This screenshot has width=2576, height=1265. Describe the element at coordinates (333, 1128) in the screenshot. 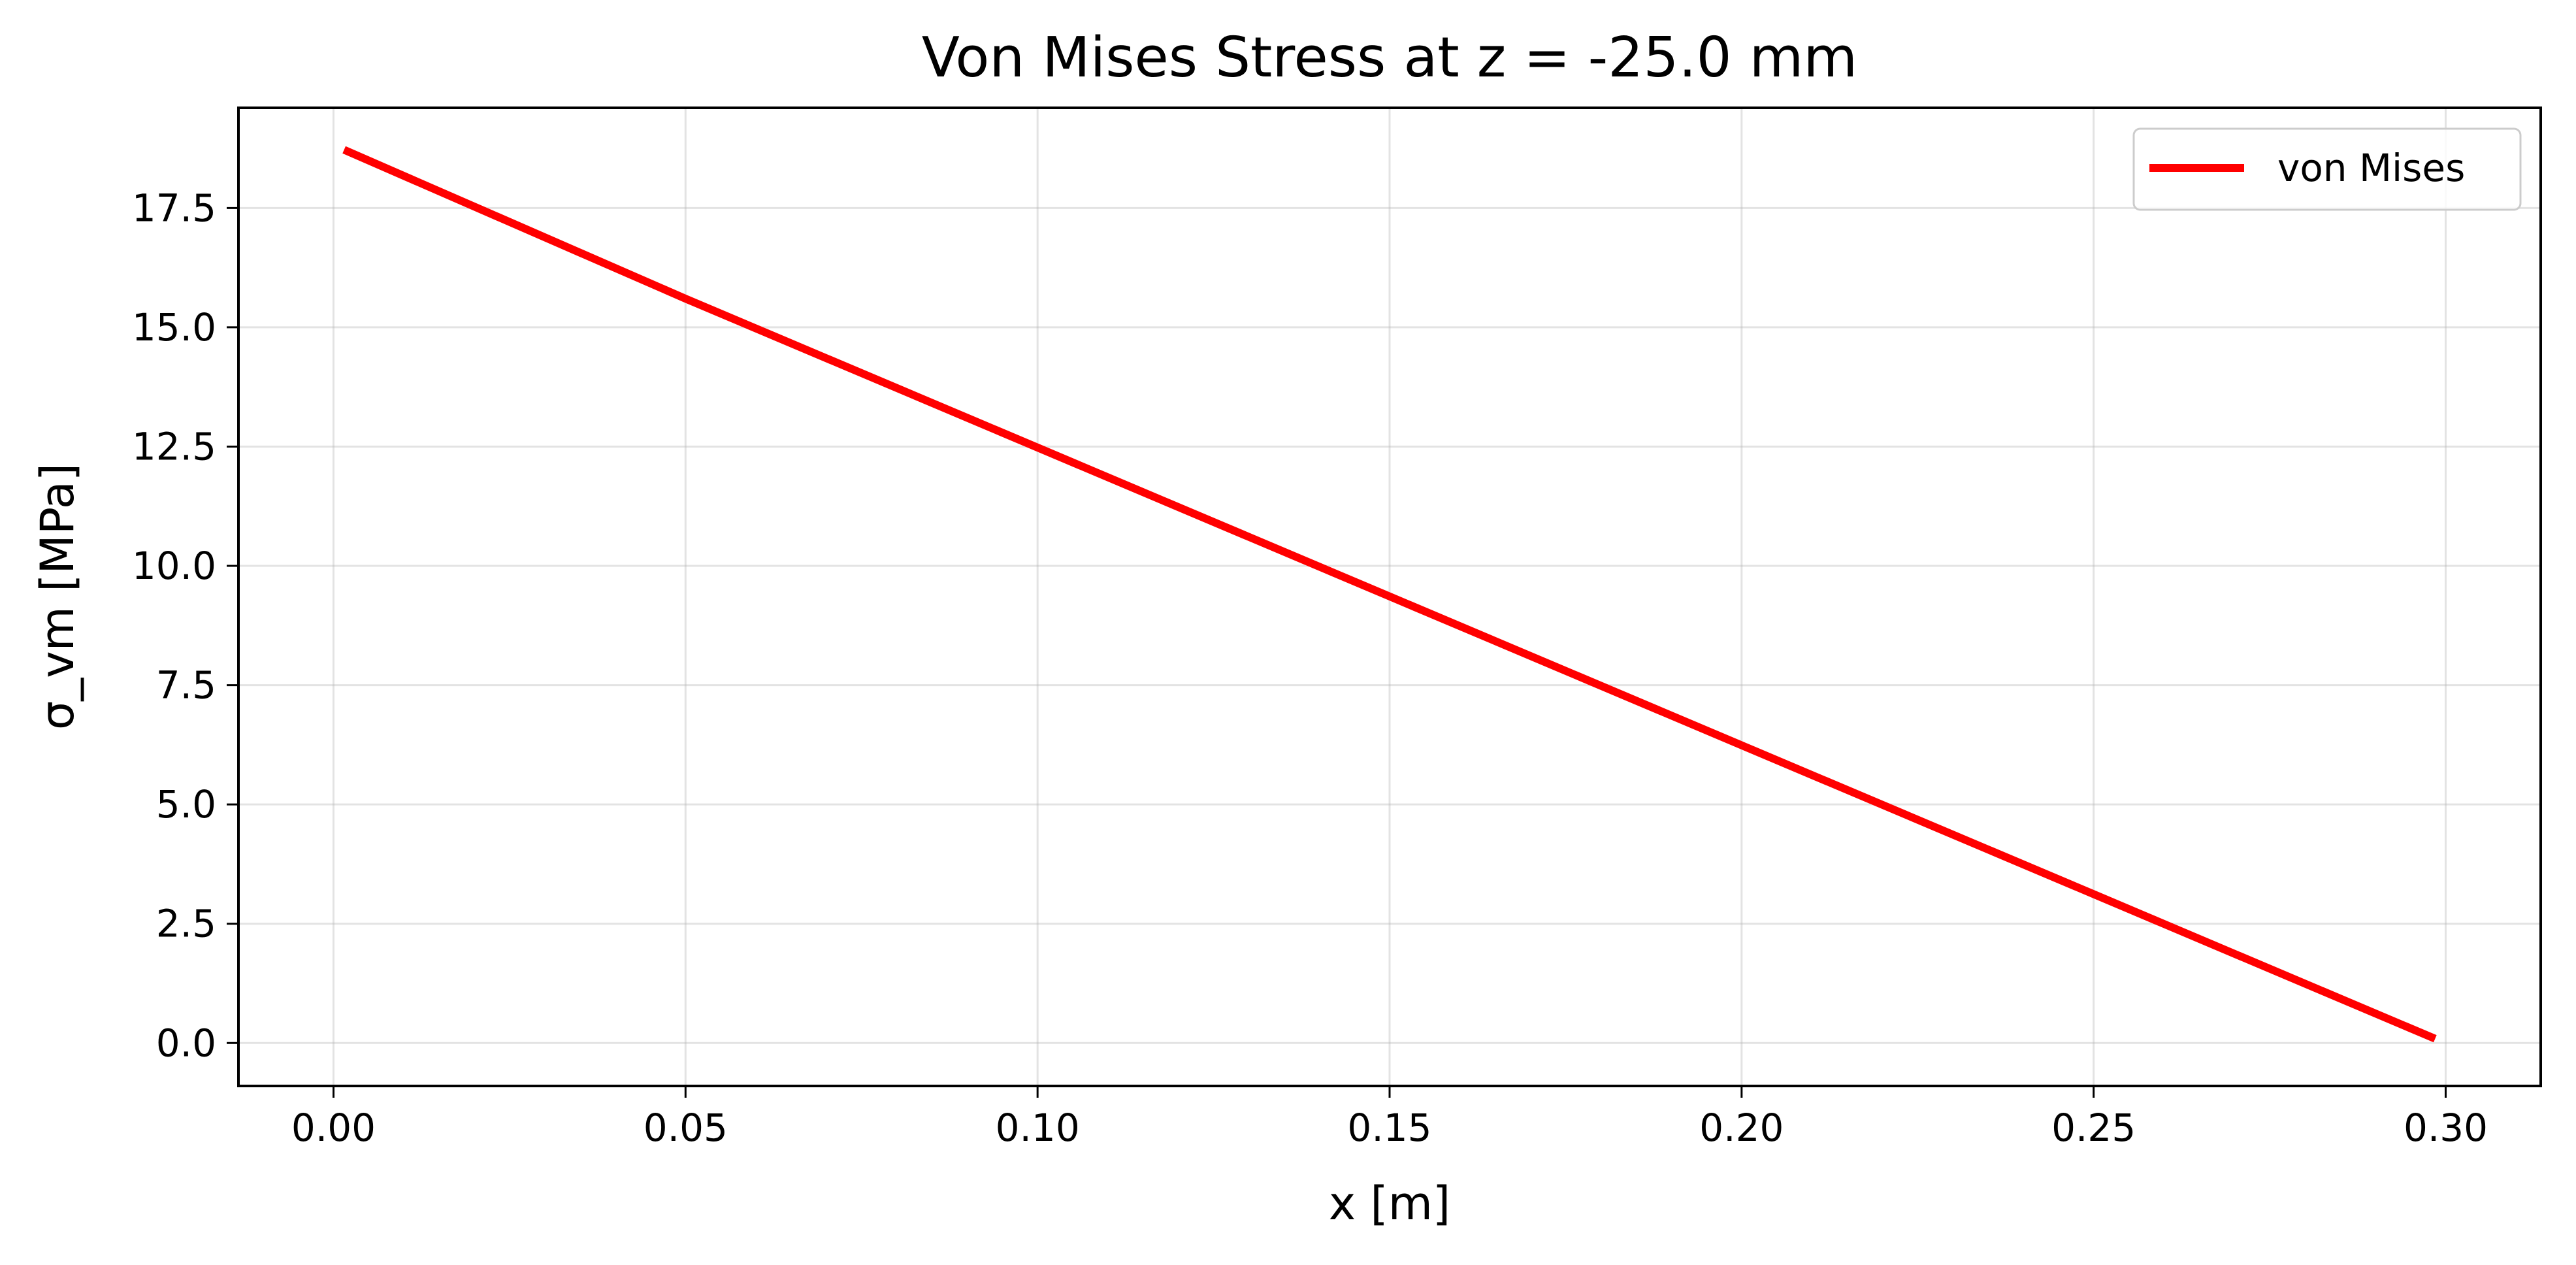

I see `x-tick-label: 0.00` at that location.